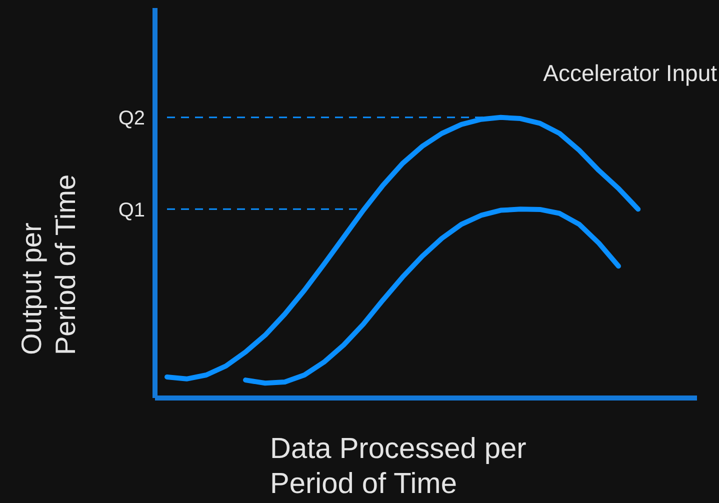  I want to click on ref-line-label: Q1, so click(131, 210).